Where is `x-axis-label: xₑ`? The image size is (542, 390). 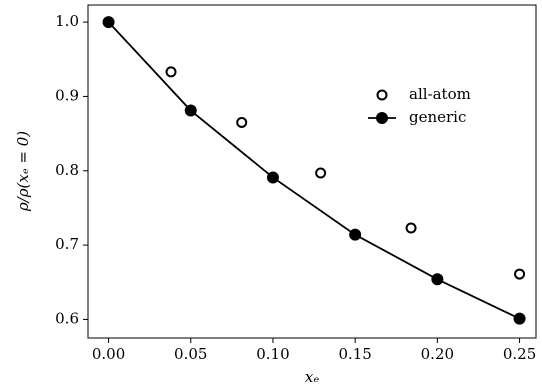
x-axis-label: xₑ is located at coordinates (312, 377).